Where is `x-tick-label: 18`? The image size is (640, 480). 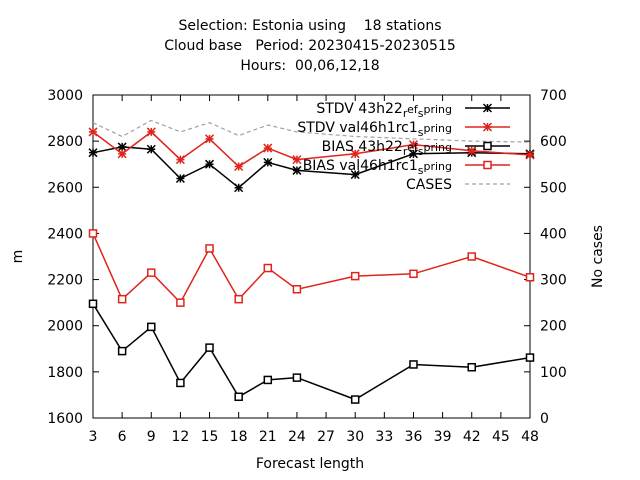 x-tick-label: 18 is located at coordinates (239, 437).